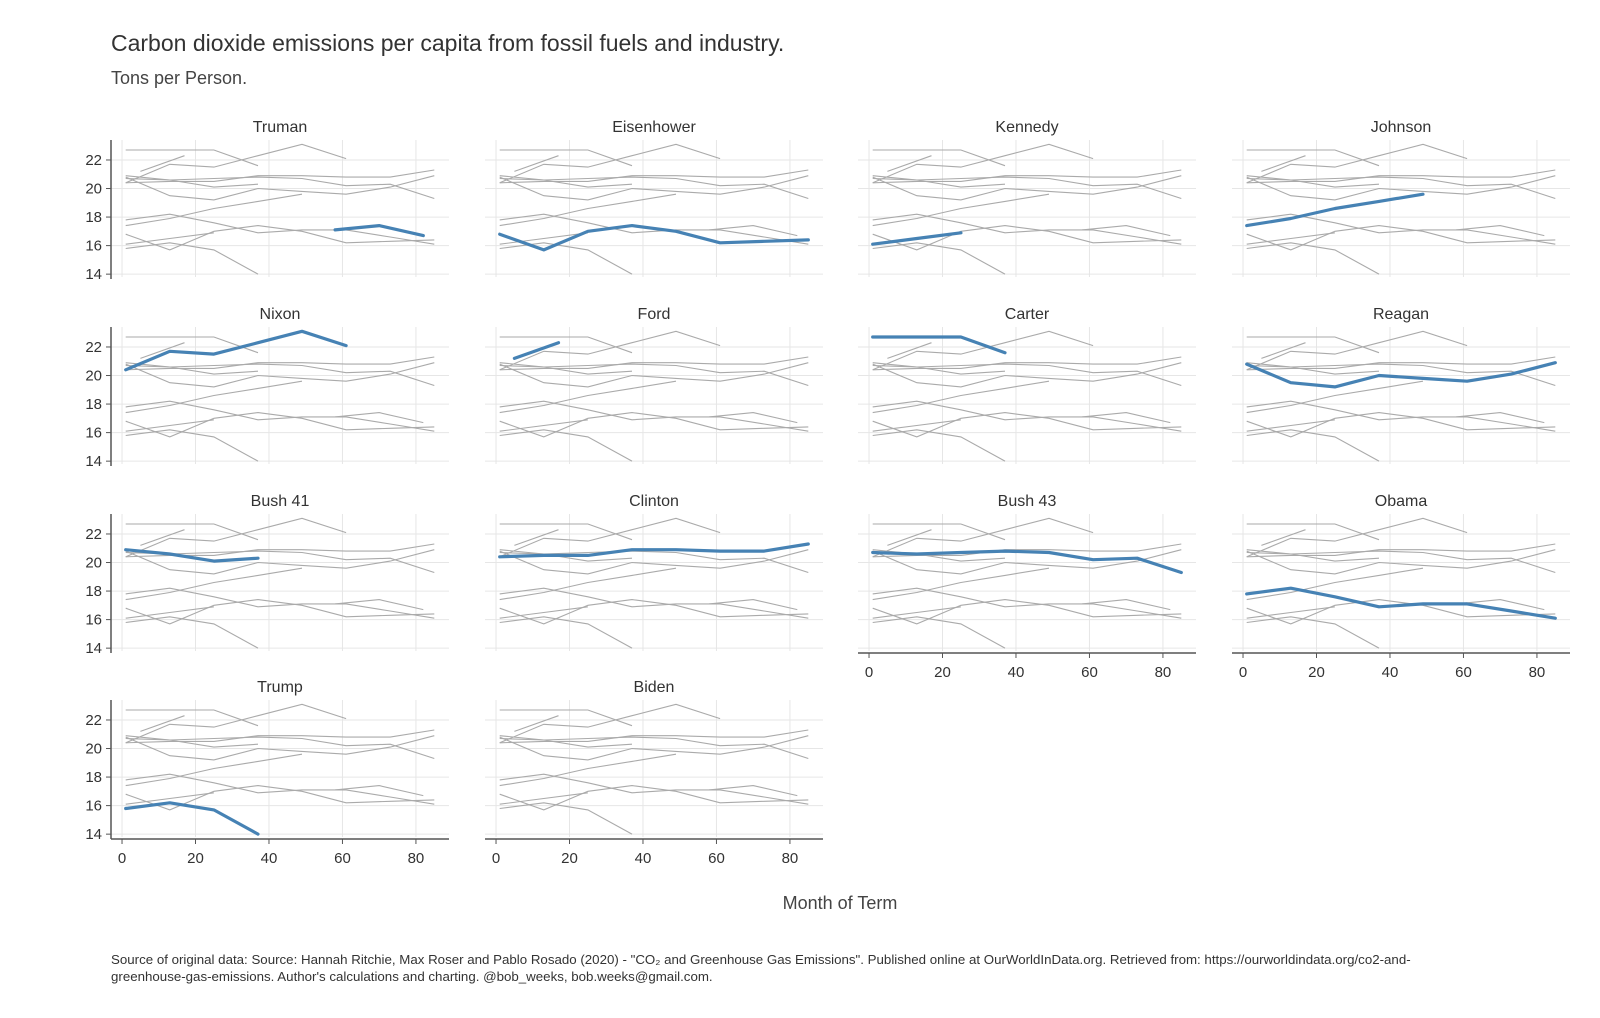  Describe the element at coordinates (179, 78) in the screenshot. I see `chart-subtitle: Tons per Person.` at that location.